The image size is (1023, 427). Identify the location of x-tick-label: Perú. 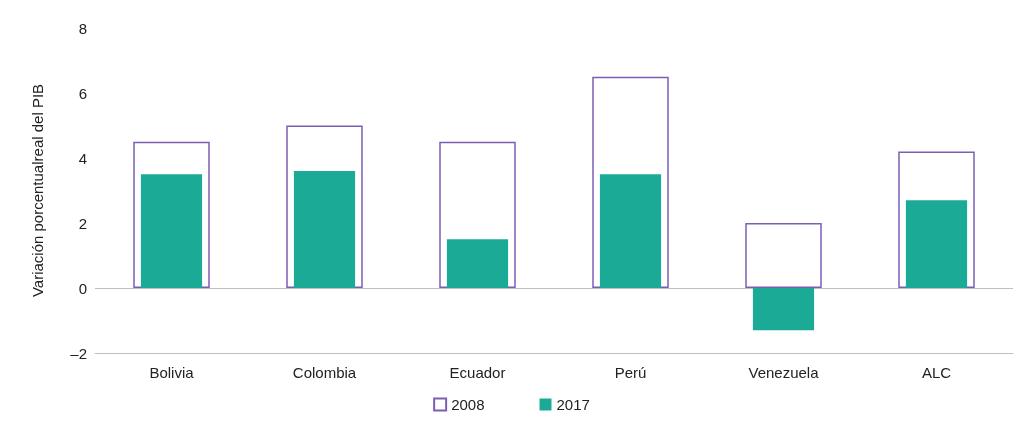
(630, 372).